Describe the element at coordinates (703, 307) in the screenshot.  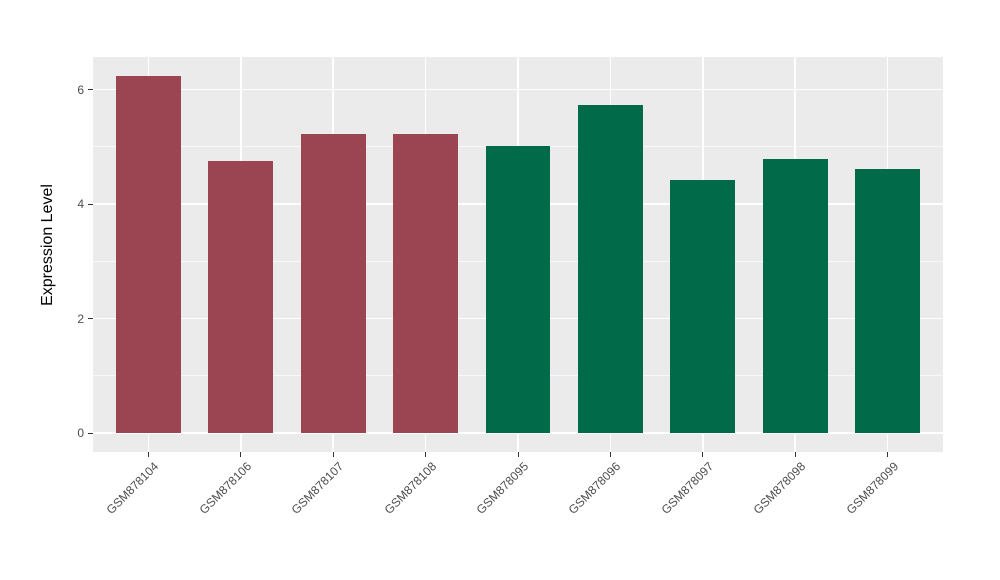
I see `bar-GSM878097` at that location.